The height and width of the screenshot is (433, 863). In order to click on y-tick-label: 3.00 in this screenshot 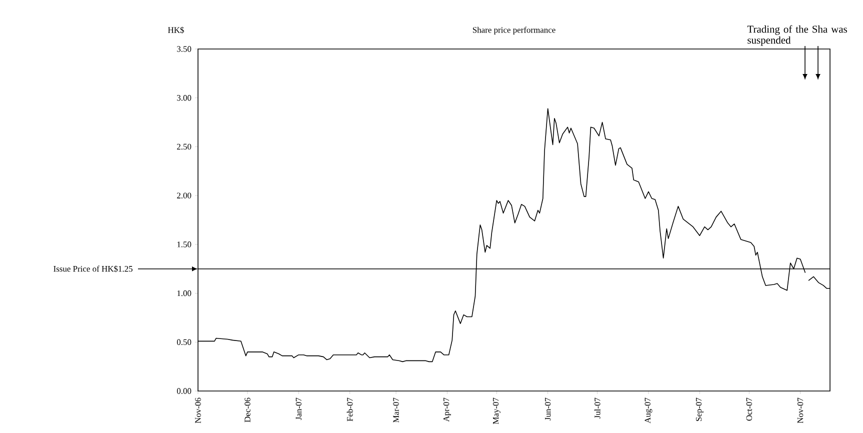, I will do `click(184, 97)`.